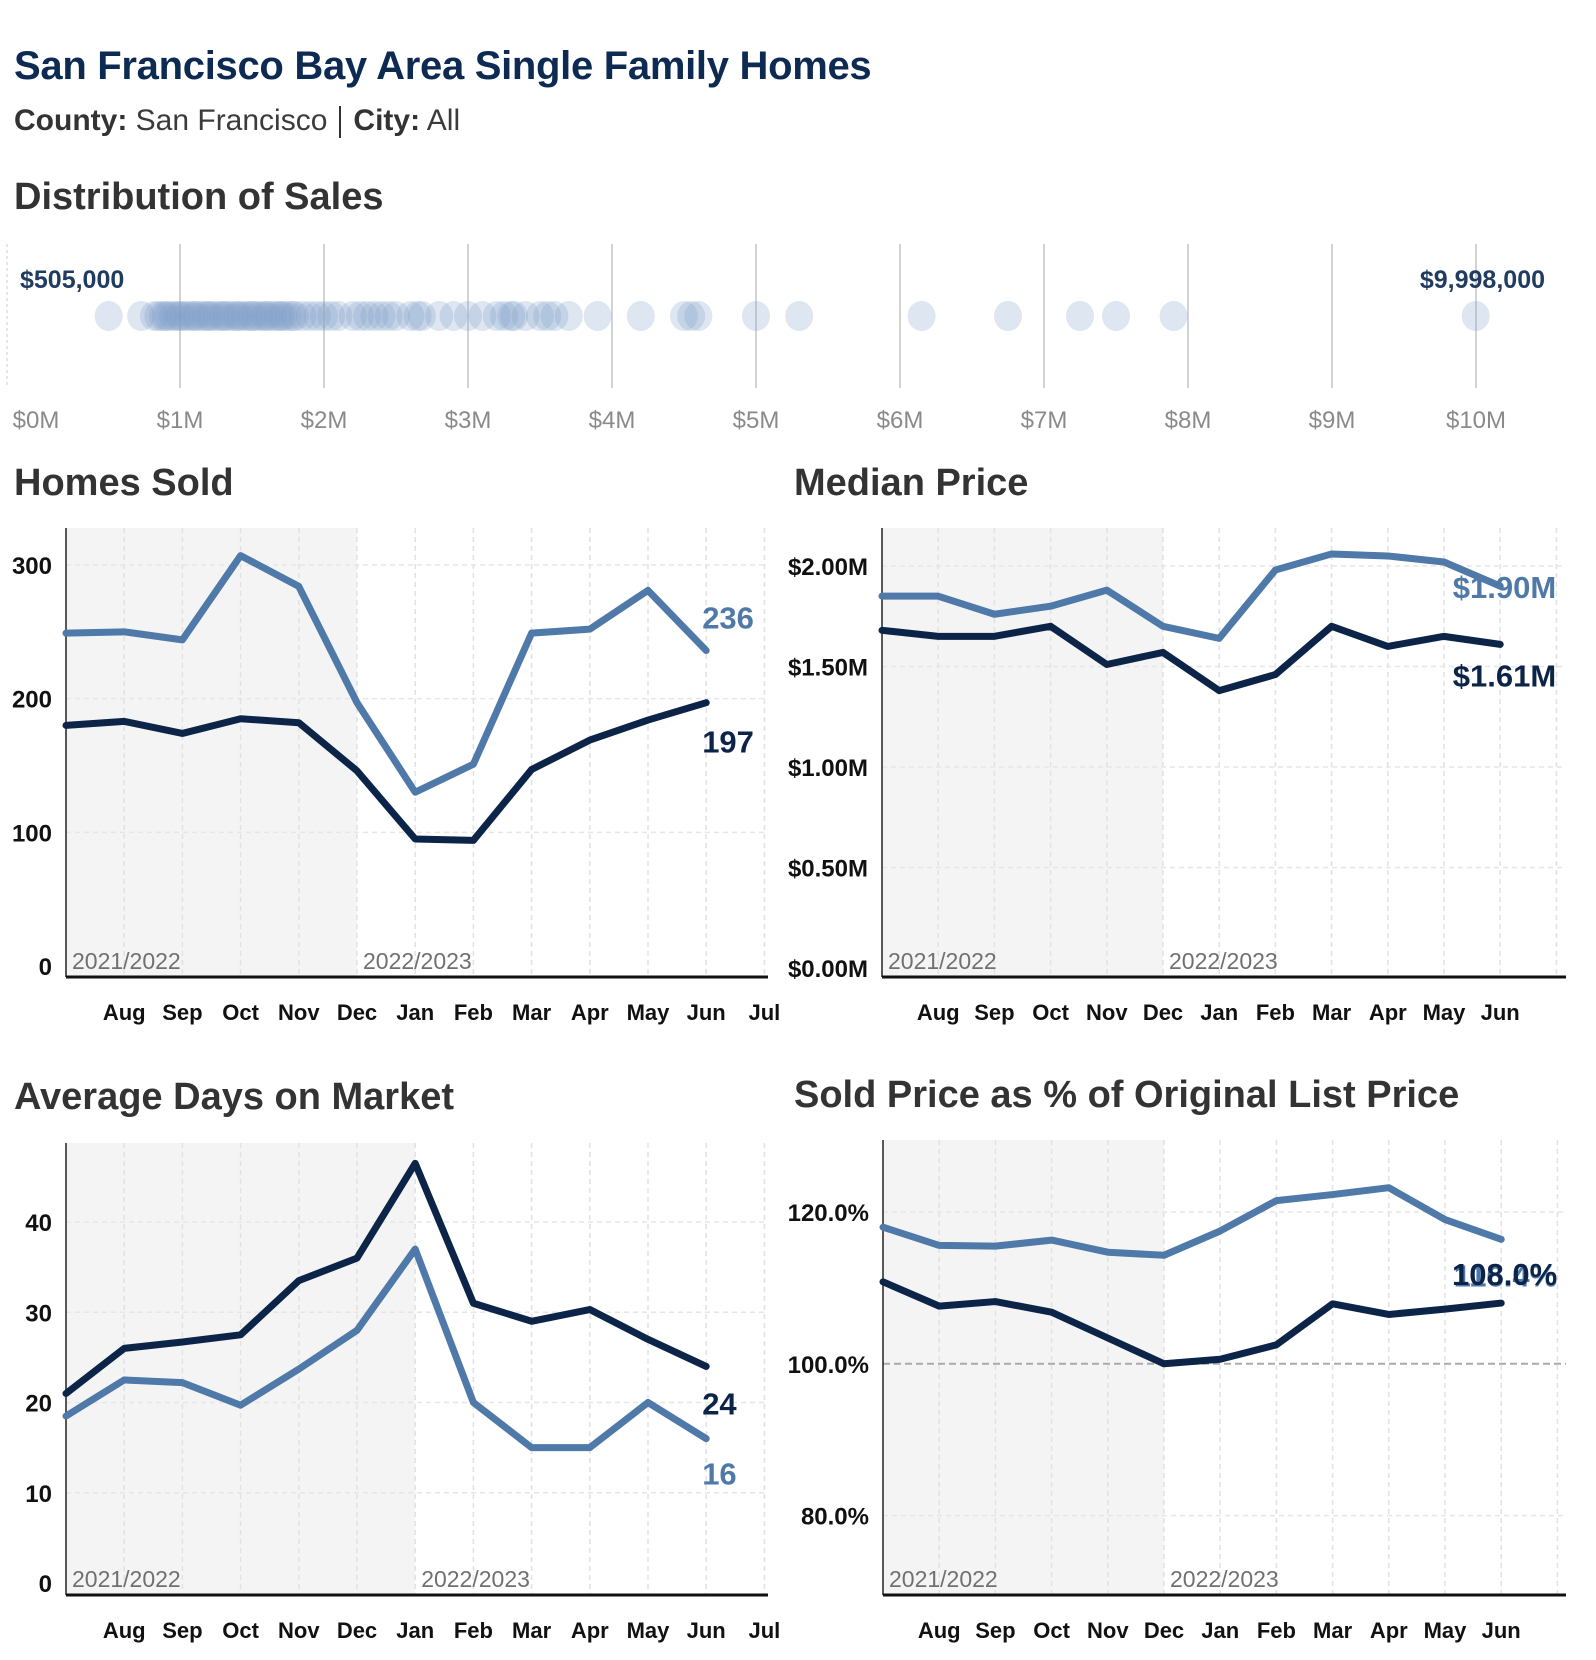  What do you see at coordinates (835, 1517) in the screenshot?
I see `sold-to-list-y-tick-label: 80.0%` at bounding box center [835, 1517].